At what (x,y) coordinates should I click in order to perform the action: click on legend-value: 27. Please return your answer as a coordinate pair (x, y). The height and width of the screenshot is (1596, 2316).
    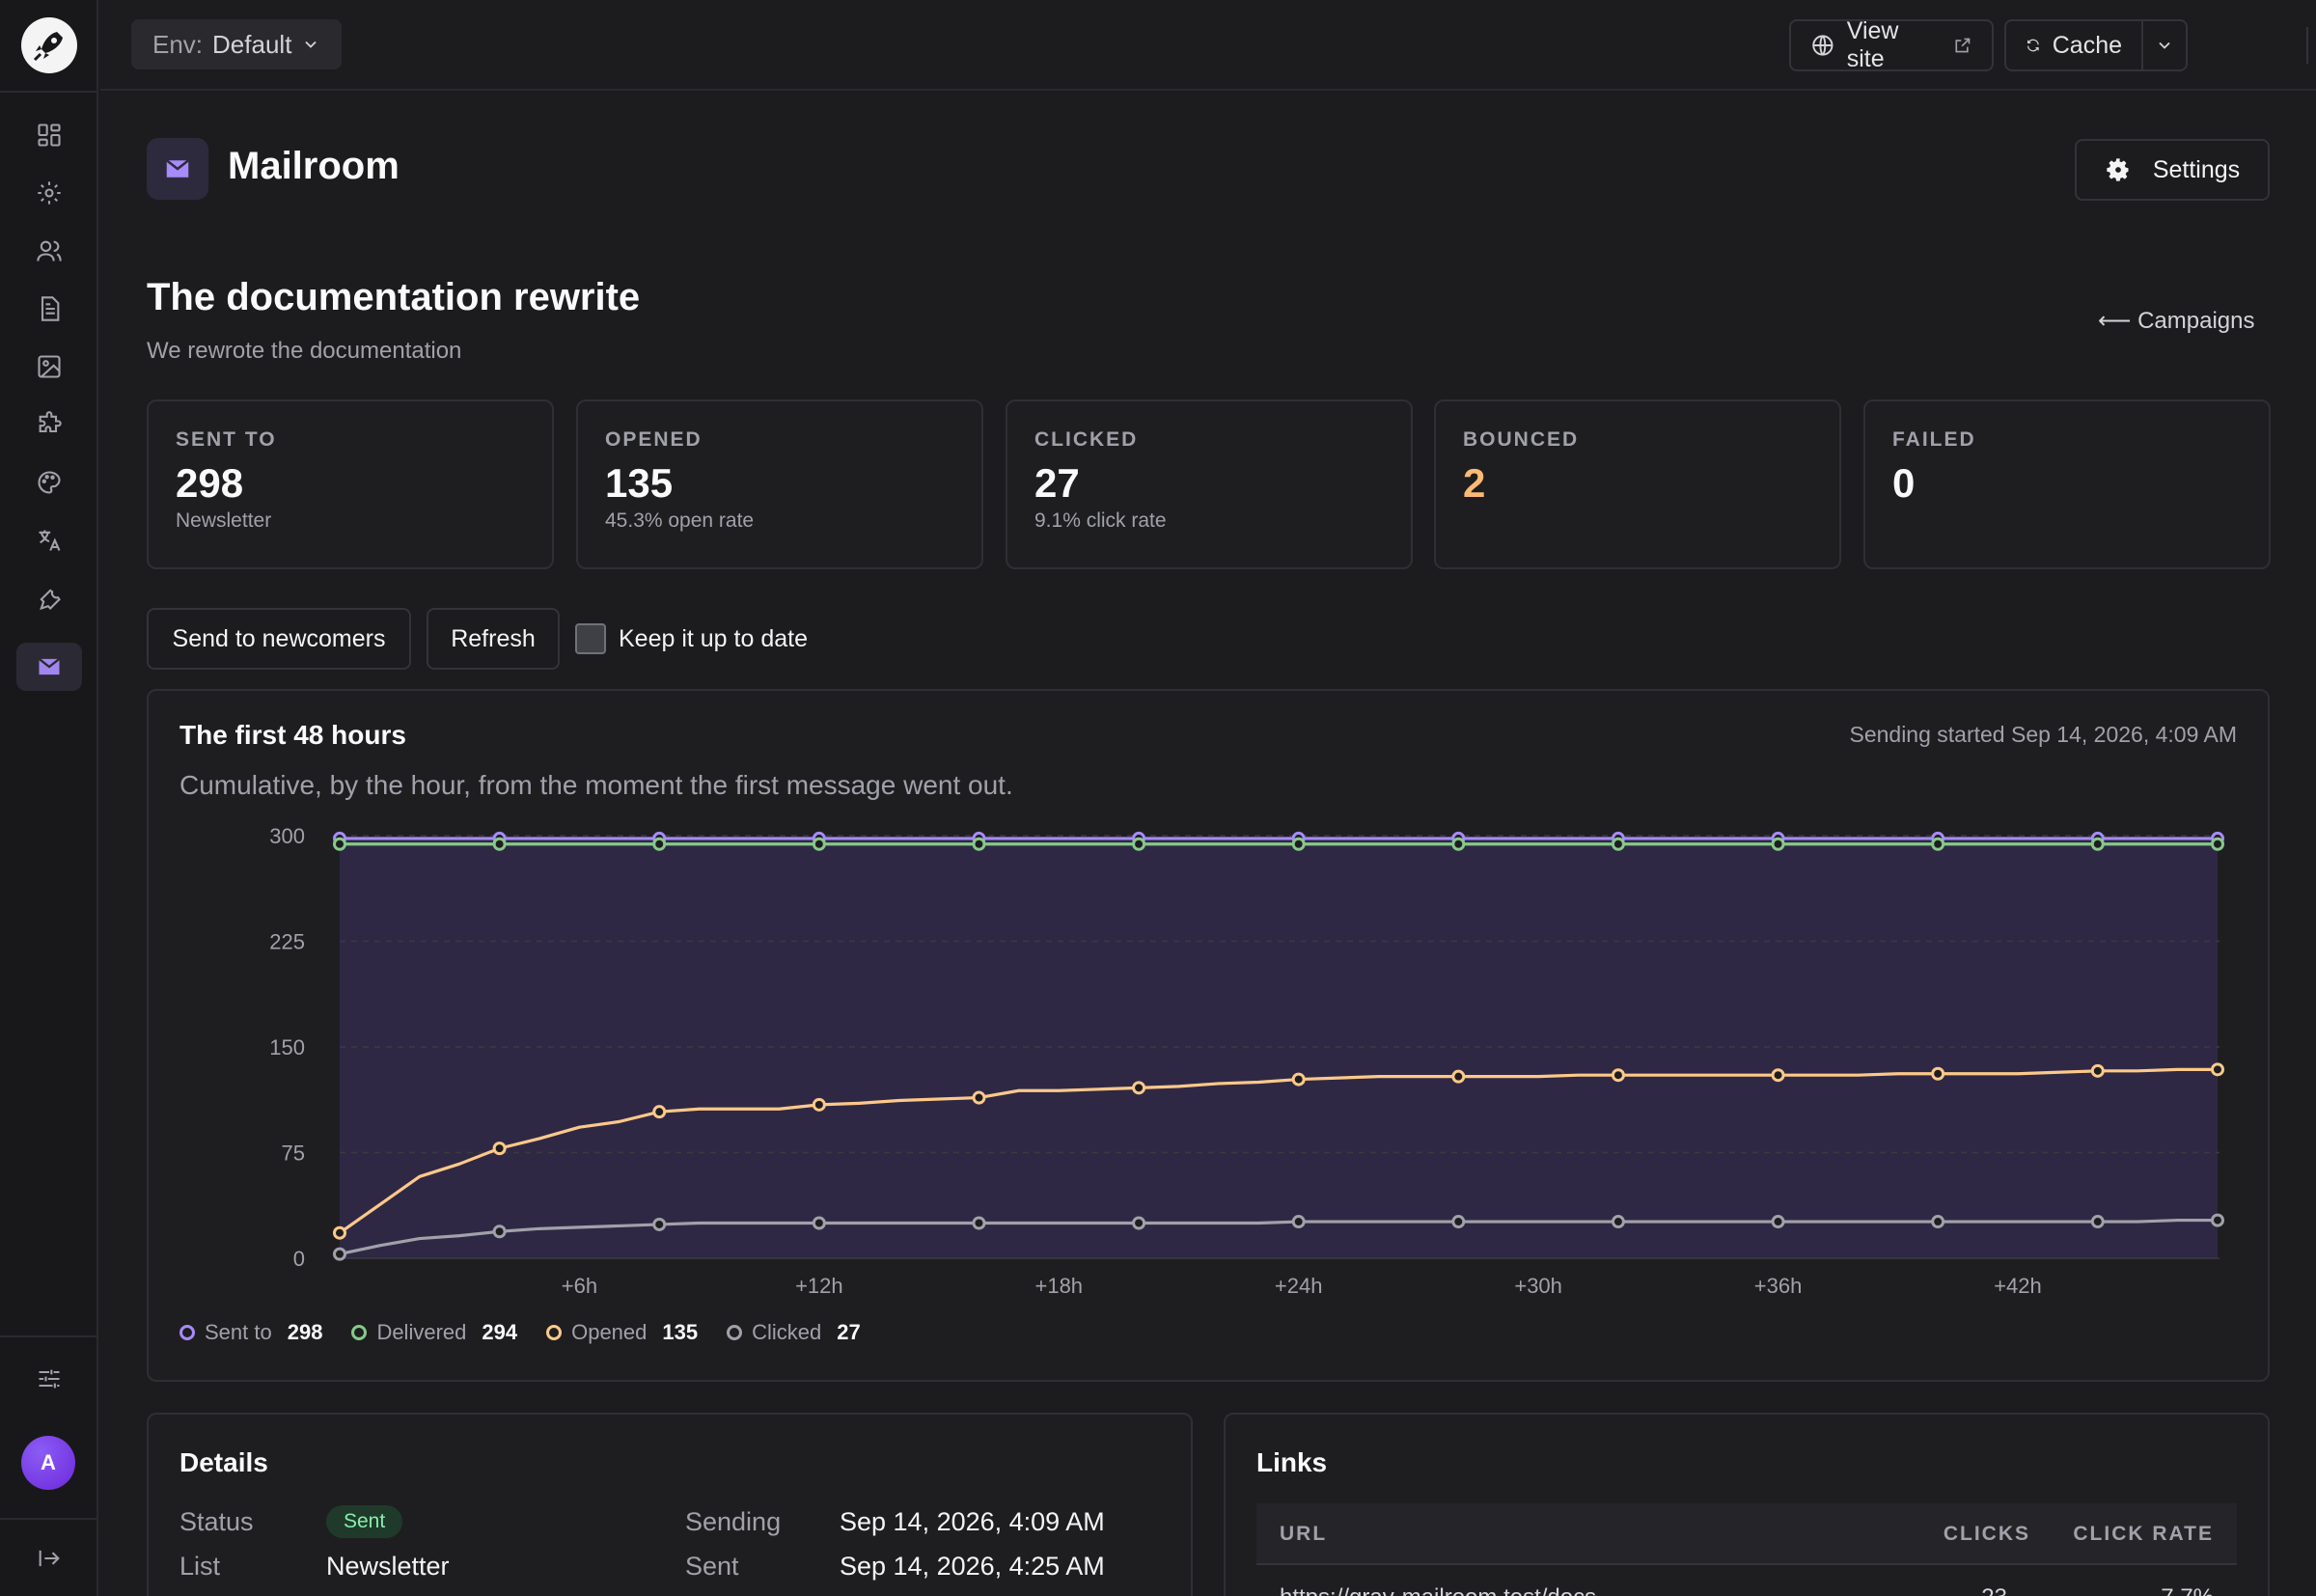
    Looking at the image, I should click on (849, 1332).